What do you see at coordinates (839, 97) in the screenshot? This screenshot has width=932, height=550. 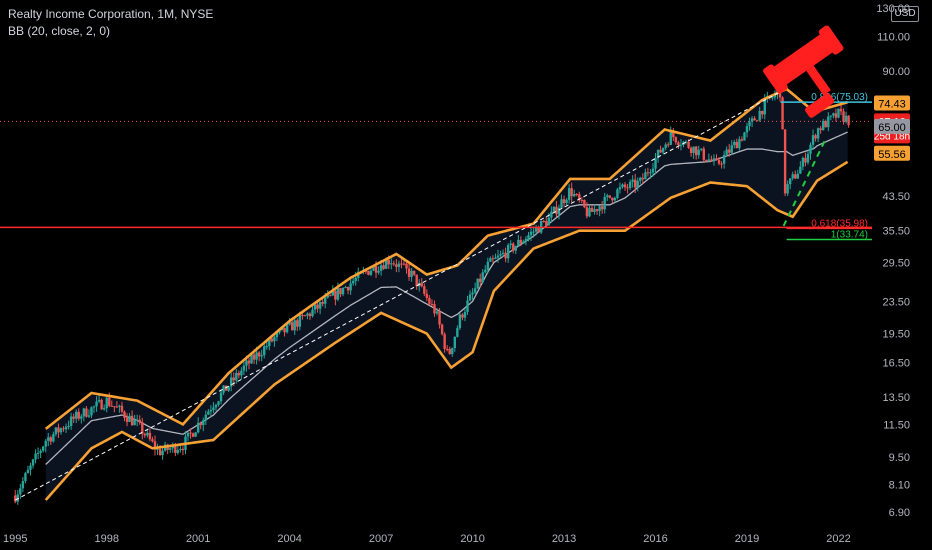 I see `fib-level-label: 0.886(75.03)` at bounding box center [839, 97].